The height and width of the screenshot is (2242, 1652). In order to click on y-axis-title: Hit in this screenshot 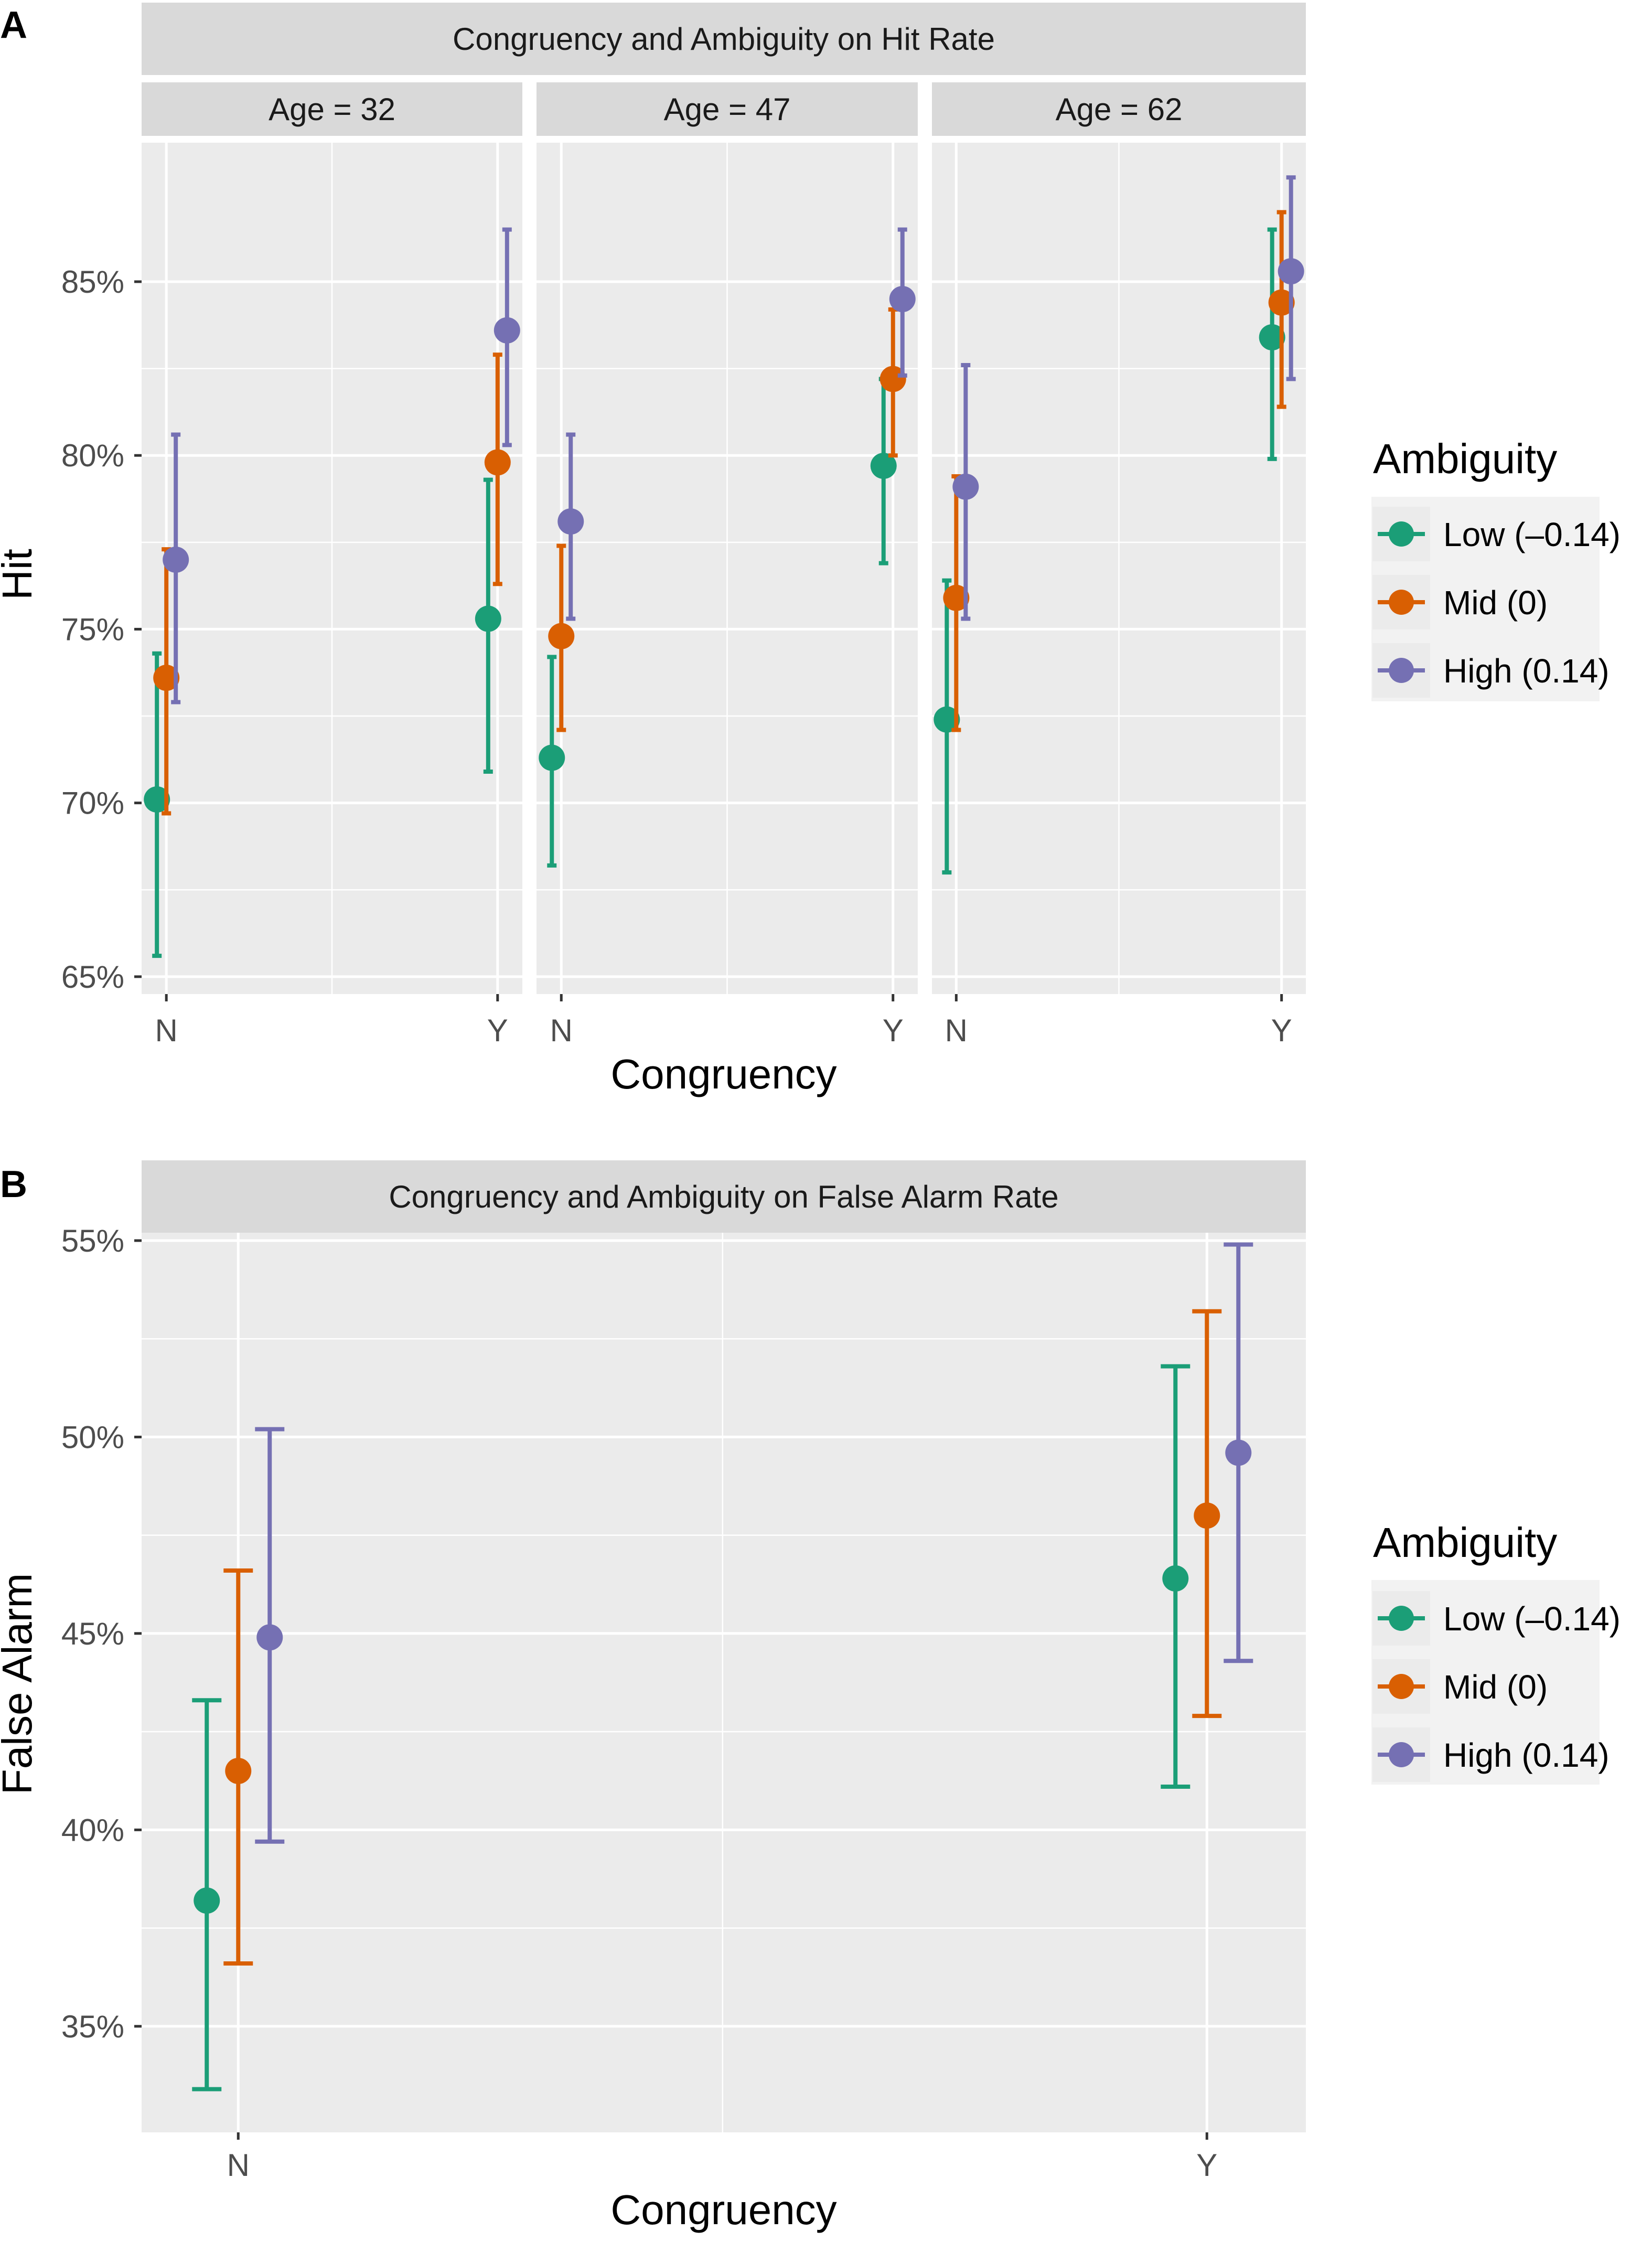, I will do `click(20, 574)`.